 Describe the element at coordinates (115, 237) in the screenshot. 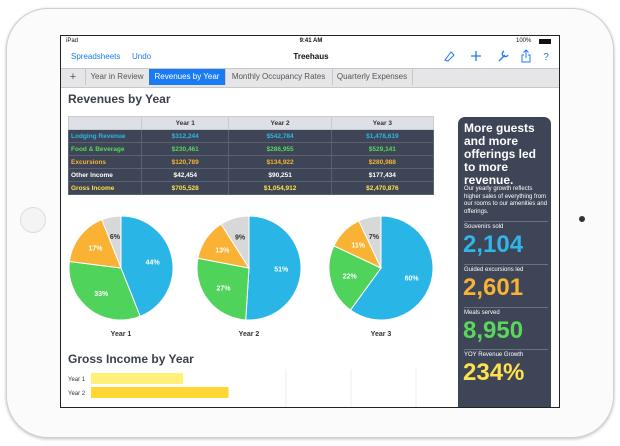

I see `wedge-label: 6%` at that location.